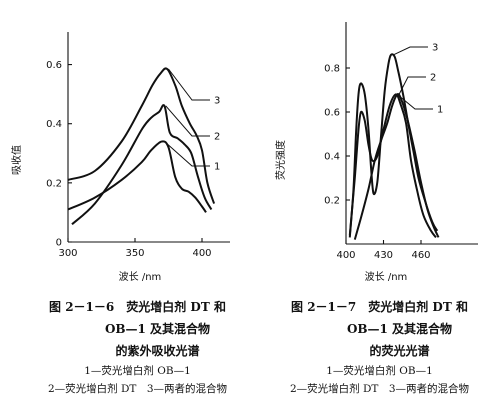 This screenshot has height=416, width=500. I want to click on uv-chart-x-tick-label: 350, so click(134, 253).